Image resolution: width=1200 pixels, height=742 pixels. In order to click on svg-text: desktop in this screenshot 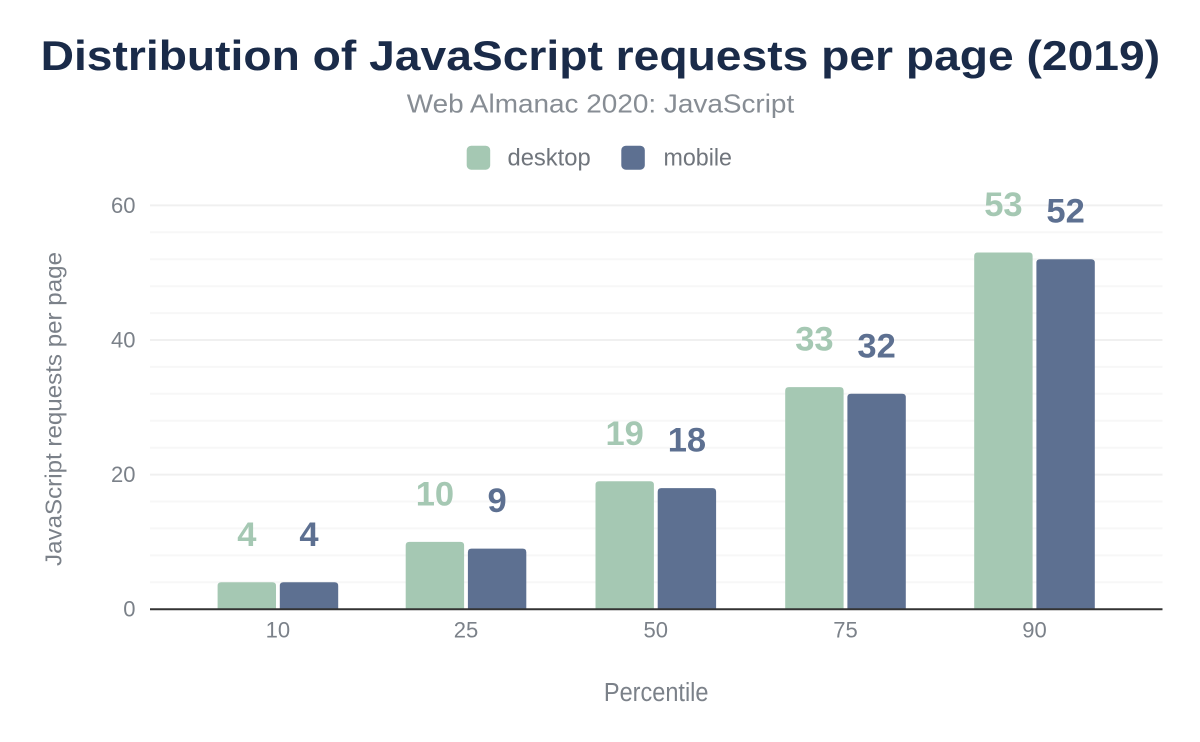, I will do `click(549, 158)`.